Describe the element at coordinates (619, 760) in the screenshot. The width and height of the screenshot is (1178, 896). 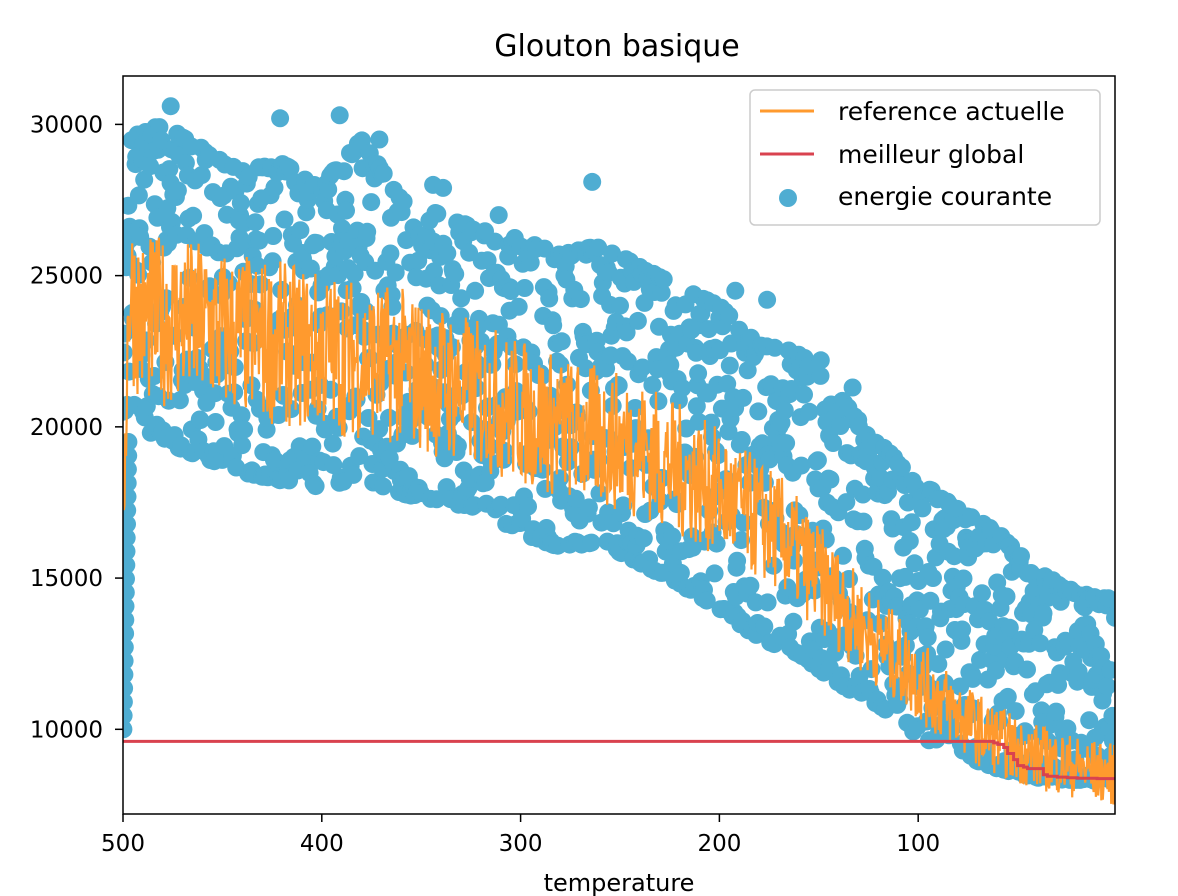
I see `series-meilleur-global` at that location.